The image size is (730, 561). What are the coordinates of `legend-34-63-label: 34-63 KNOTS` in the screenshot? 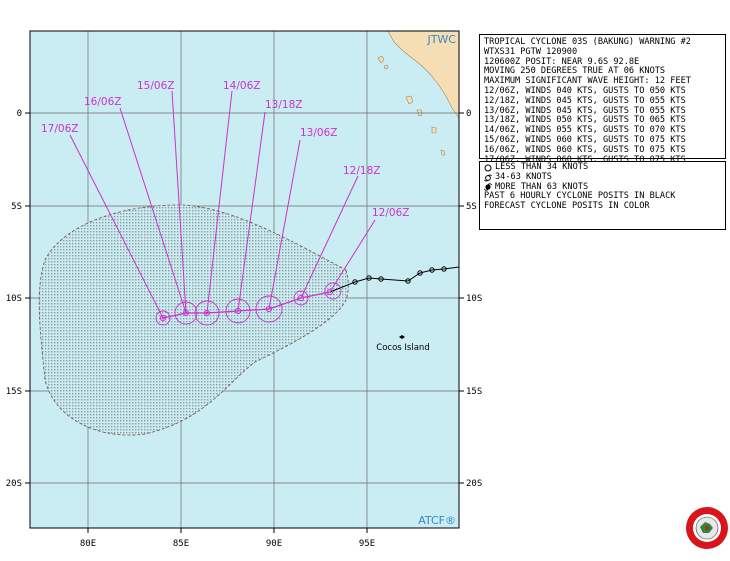 It's located at (523, 176).